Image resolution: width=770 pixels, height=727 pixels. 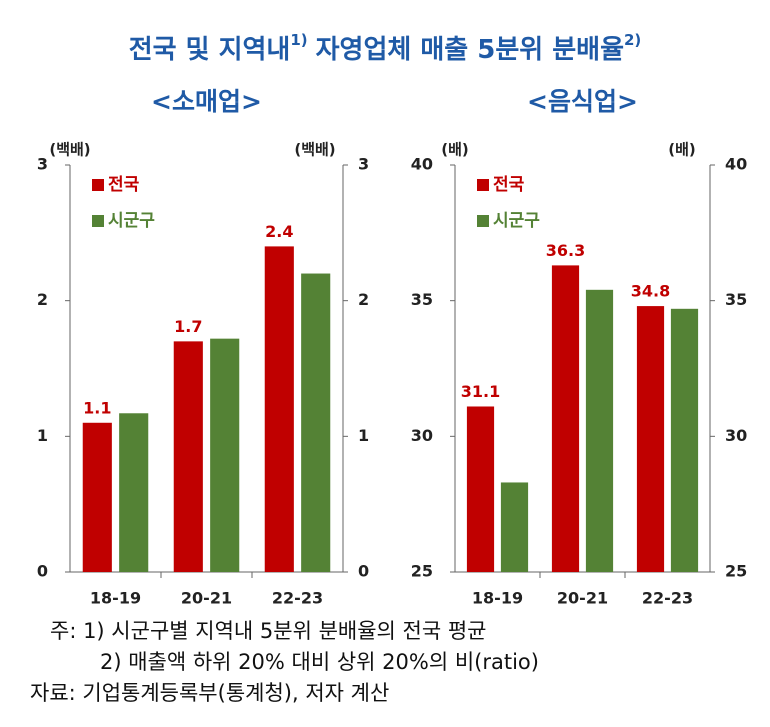 I want to click on y2-axis-unit: (배), so click(x=682, y=150).